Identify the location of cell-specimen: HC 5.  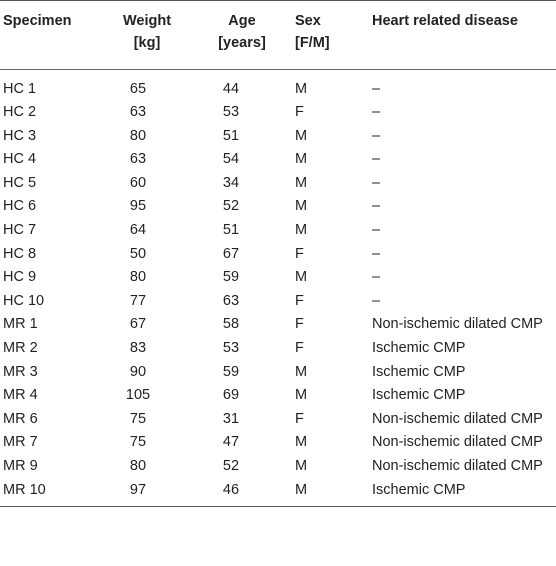
(20, 182).